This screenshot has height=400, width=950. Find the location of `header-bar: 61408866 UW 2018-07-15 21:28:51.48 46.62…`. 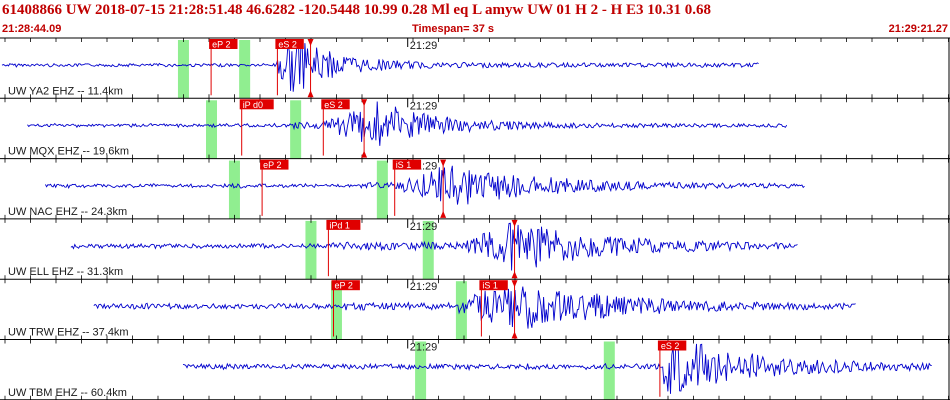

header-bar: 61408866 UW 2018-07-15 21:28:51.48 46.62… is located at coordinates (475, 12).